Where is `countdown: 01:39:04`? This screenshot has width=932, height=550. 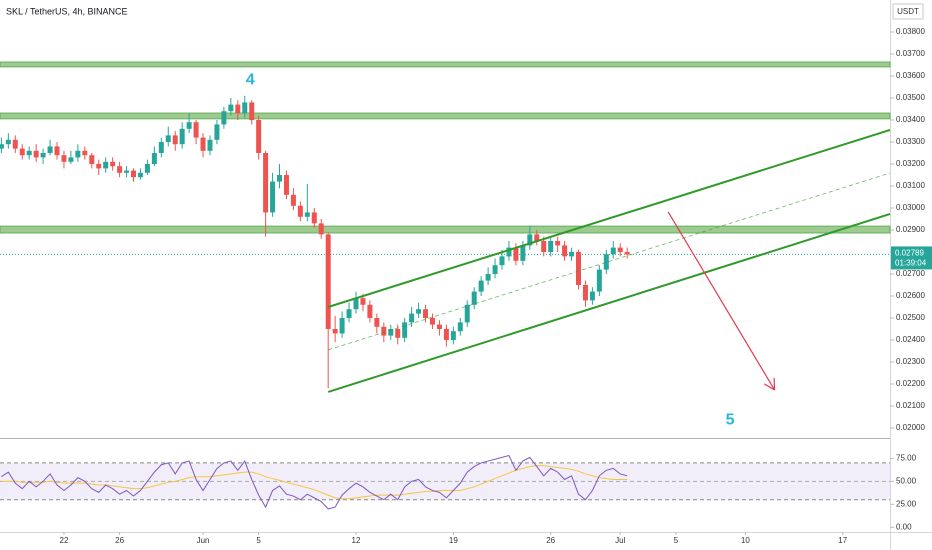 countdown: 01:39:04 is located at coordinates (911, 263).